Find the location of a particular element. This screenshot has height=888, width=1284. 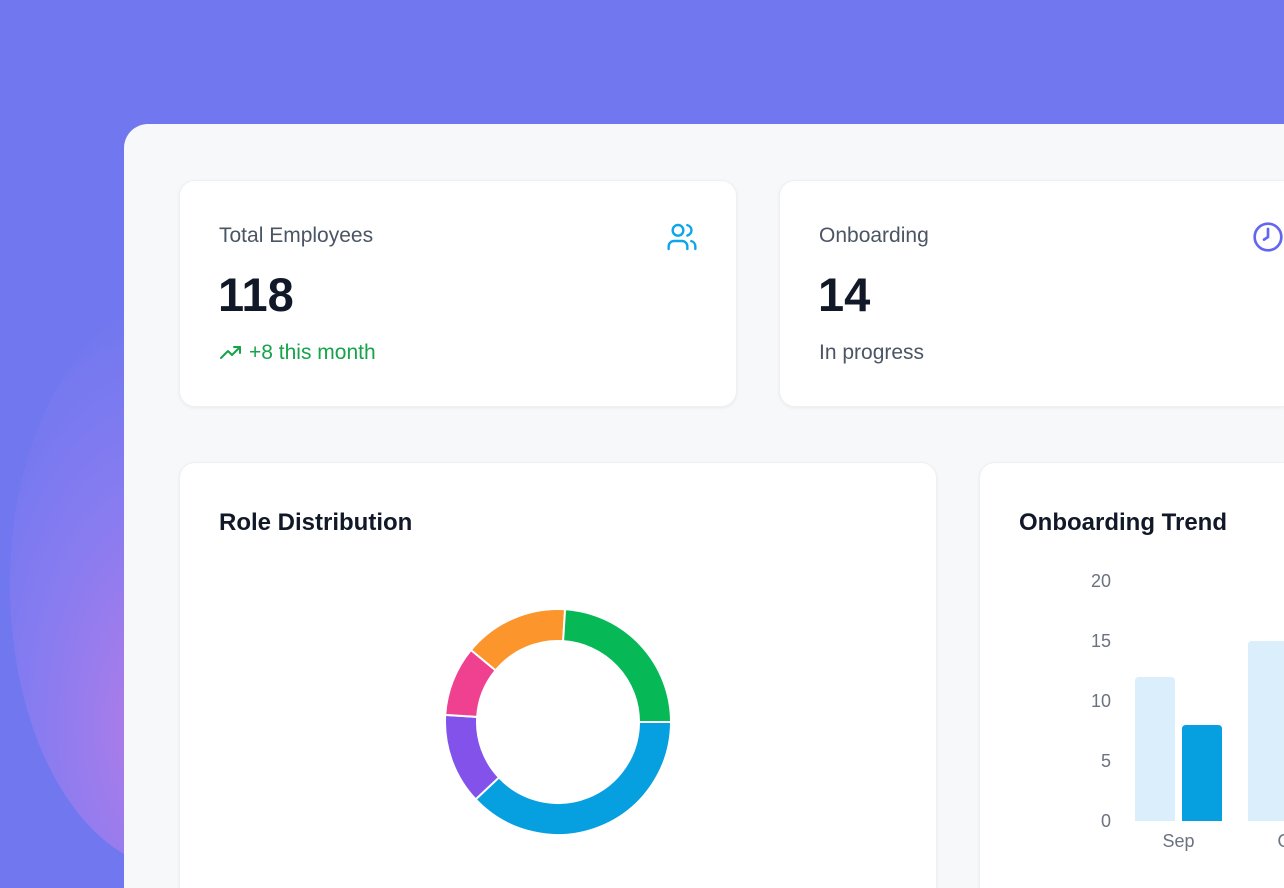

chart-title: Onboarding Trend is located at coordinates (1123, 522).